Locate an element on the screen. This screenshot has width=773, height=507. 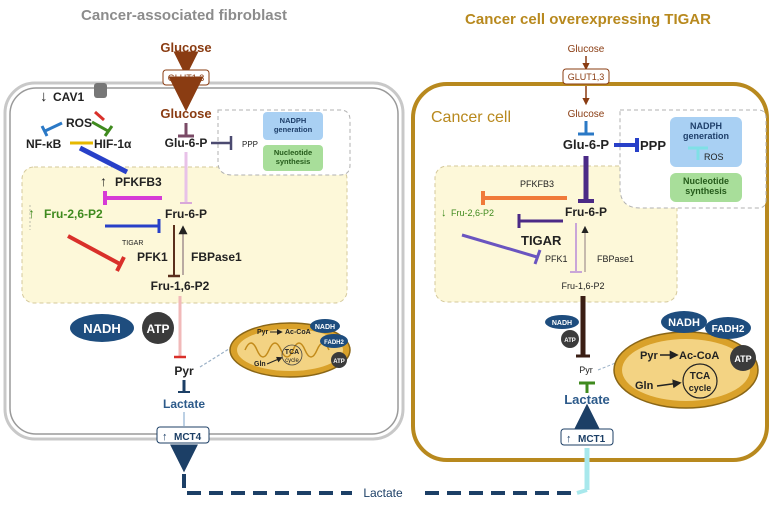
right-nadh-badge is located at coordinates (562, 322).